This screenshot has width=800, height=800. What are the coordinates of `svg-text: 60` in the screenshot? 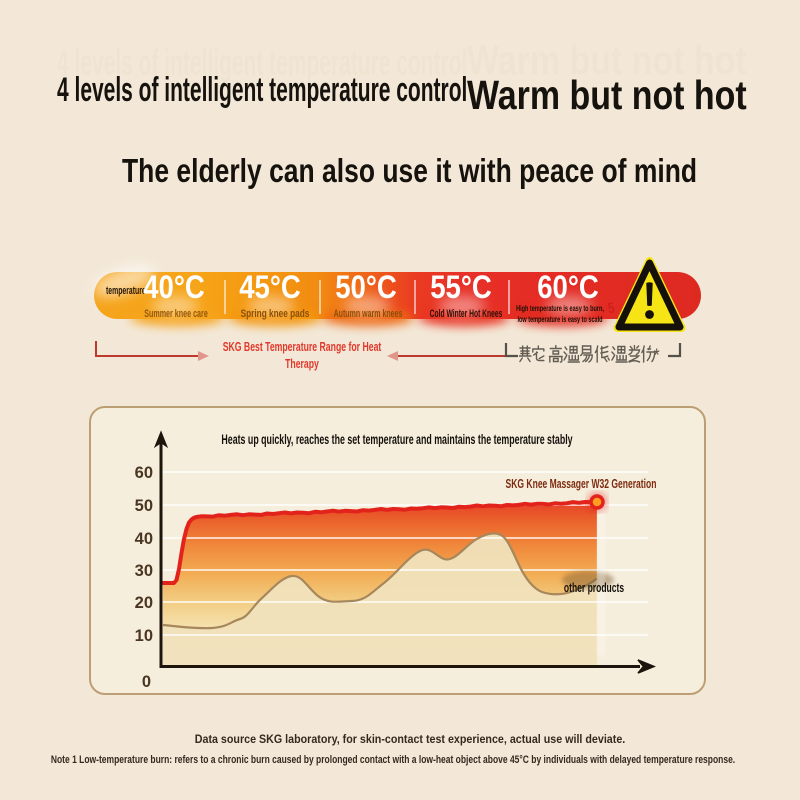 It's located at (144, 473).